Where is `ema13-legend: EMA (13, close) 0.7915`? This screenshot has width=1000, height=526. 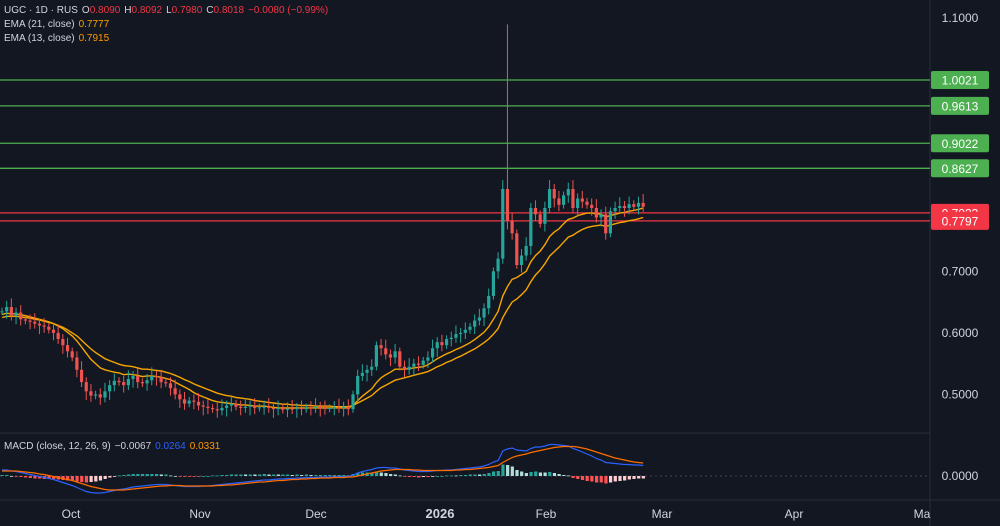
ema13-legend: EMA (13, close) 0.7915 is located at coordinates (58, 38).